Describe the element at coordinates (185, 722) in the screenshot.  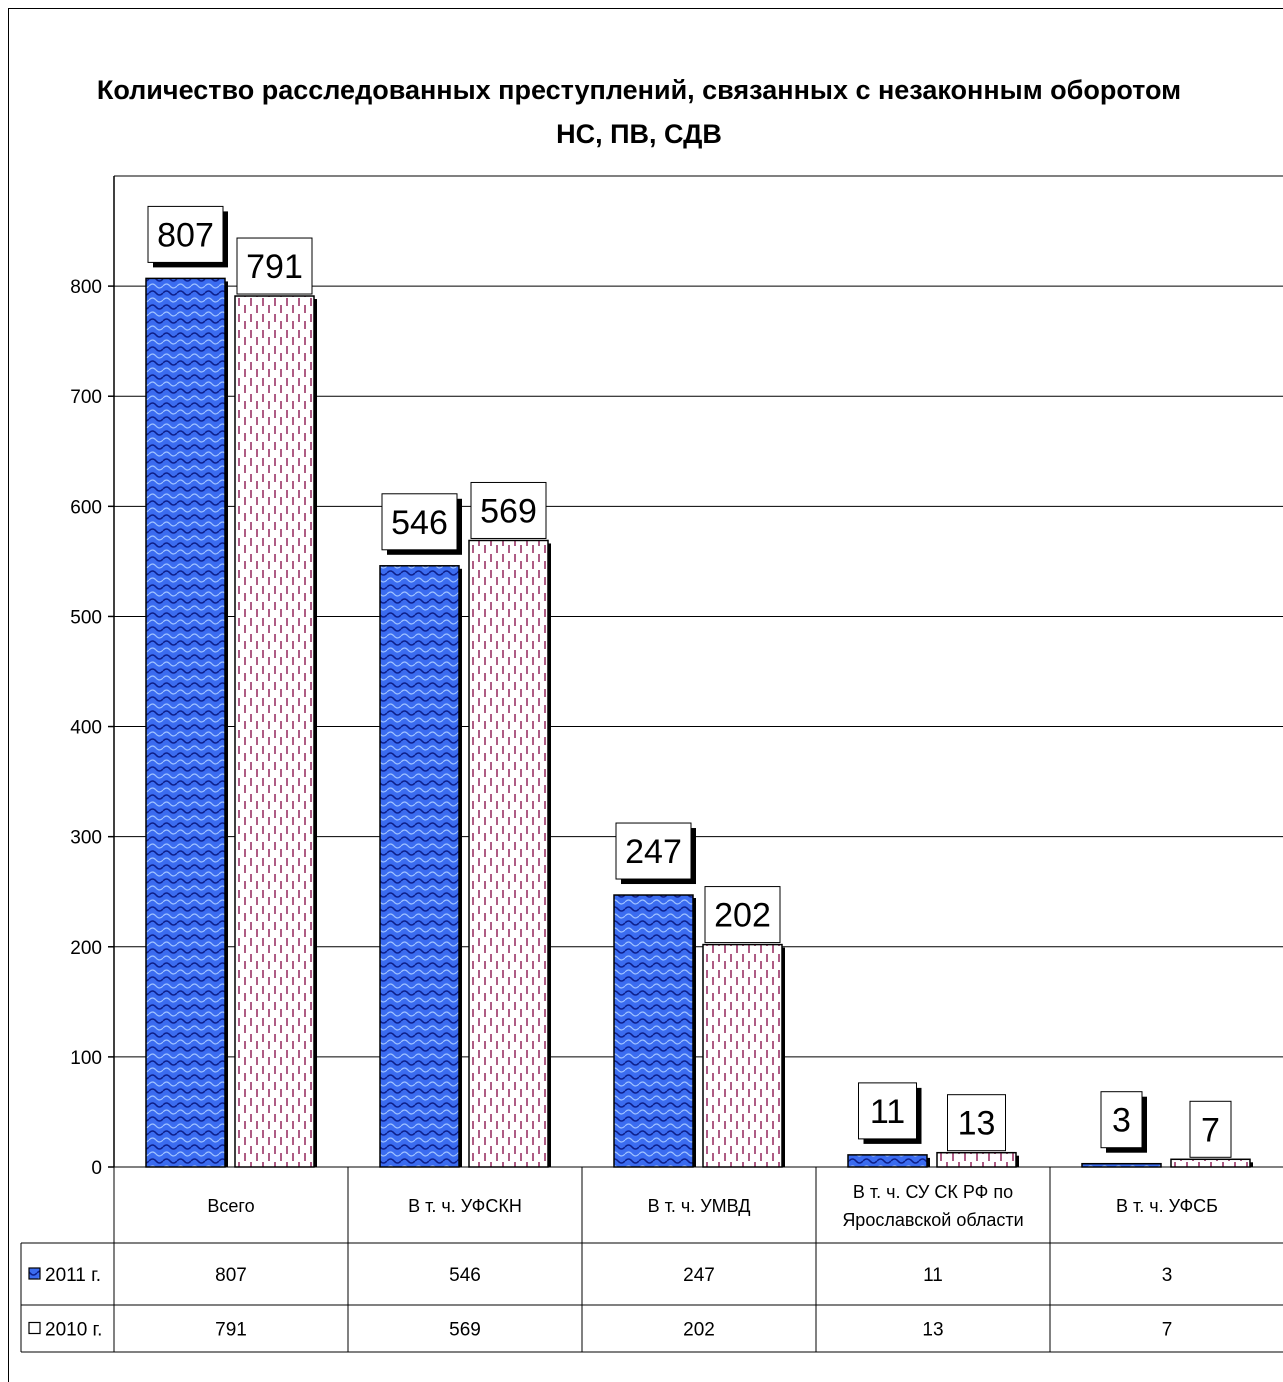
I see `bar-2011 г.-Всего` at that location.